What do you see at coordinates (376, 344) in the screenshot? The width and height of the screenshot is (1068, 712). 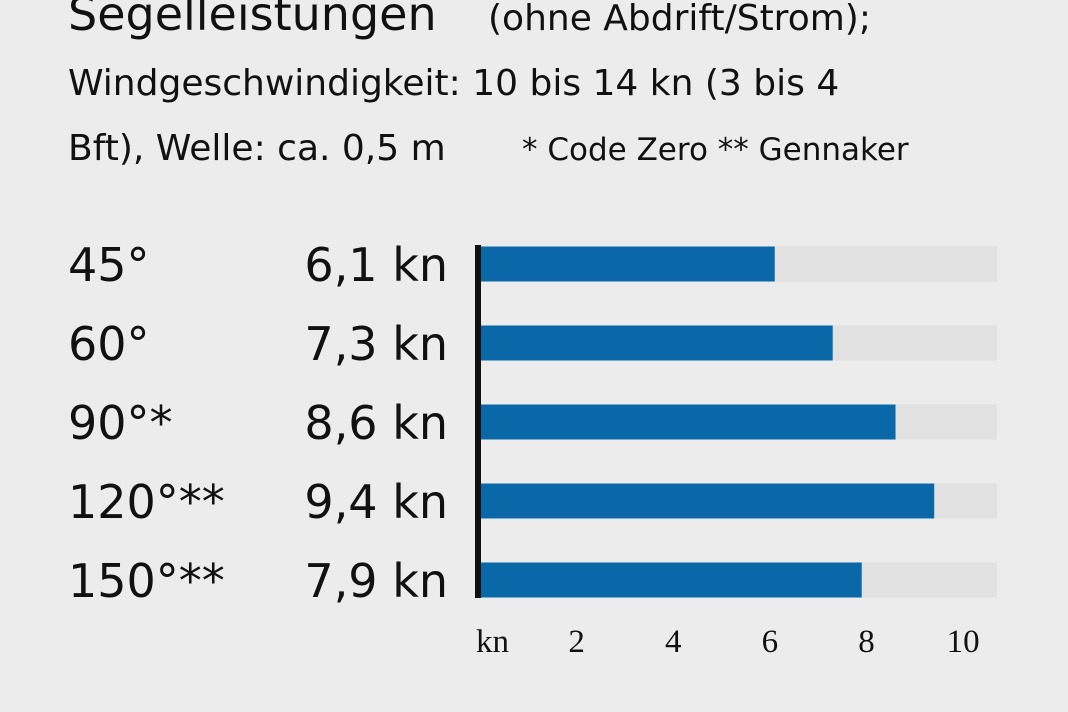 I see `value-label: 7,3 kn` at bounding box center [376, 344].